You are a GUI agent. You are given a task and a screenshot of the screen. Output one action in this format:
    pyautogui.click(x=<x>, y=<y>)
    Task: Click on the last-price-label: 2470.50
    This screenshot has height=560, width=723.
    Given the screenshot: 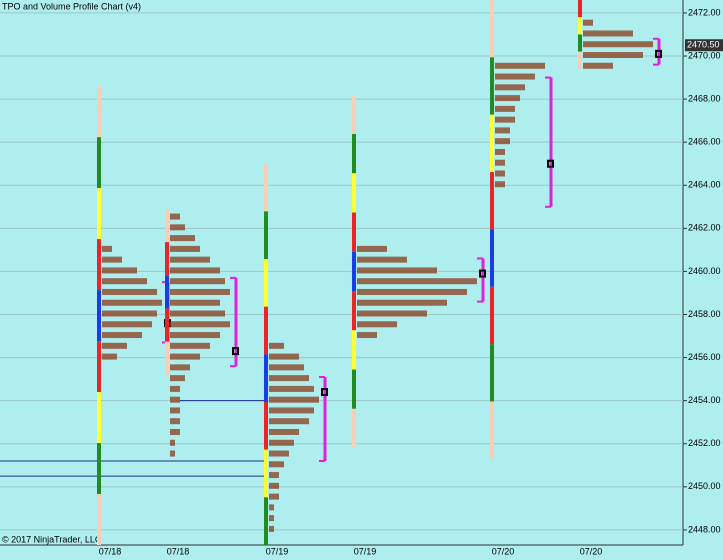 What is the action you would take?
    pyautogui.click(x=703, y=45)
    